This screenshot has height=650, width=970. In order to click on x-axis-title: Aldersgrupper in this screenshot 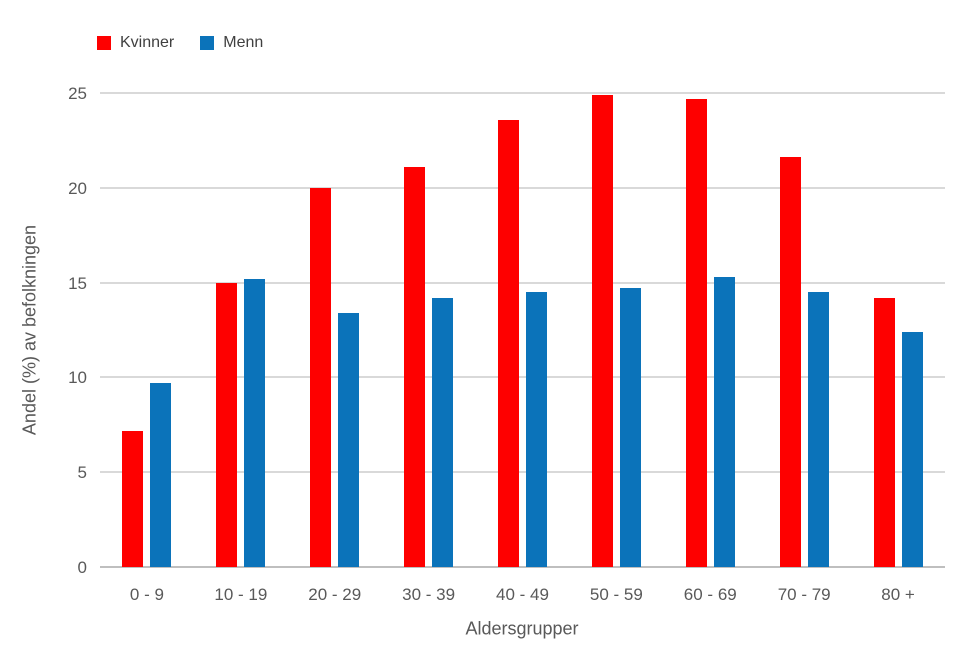, I will do `click(522, 628)`.